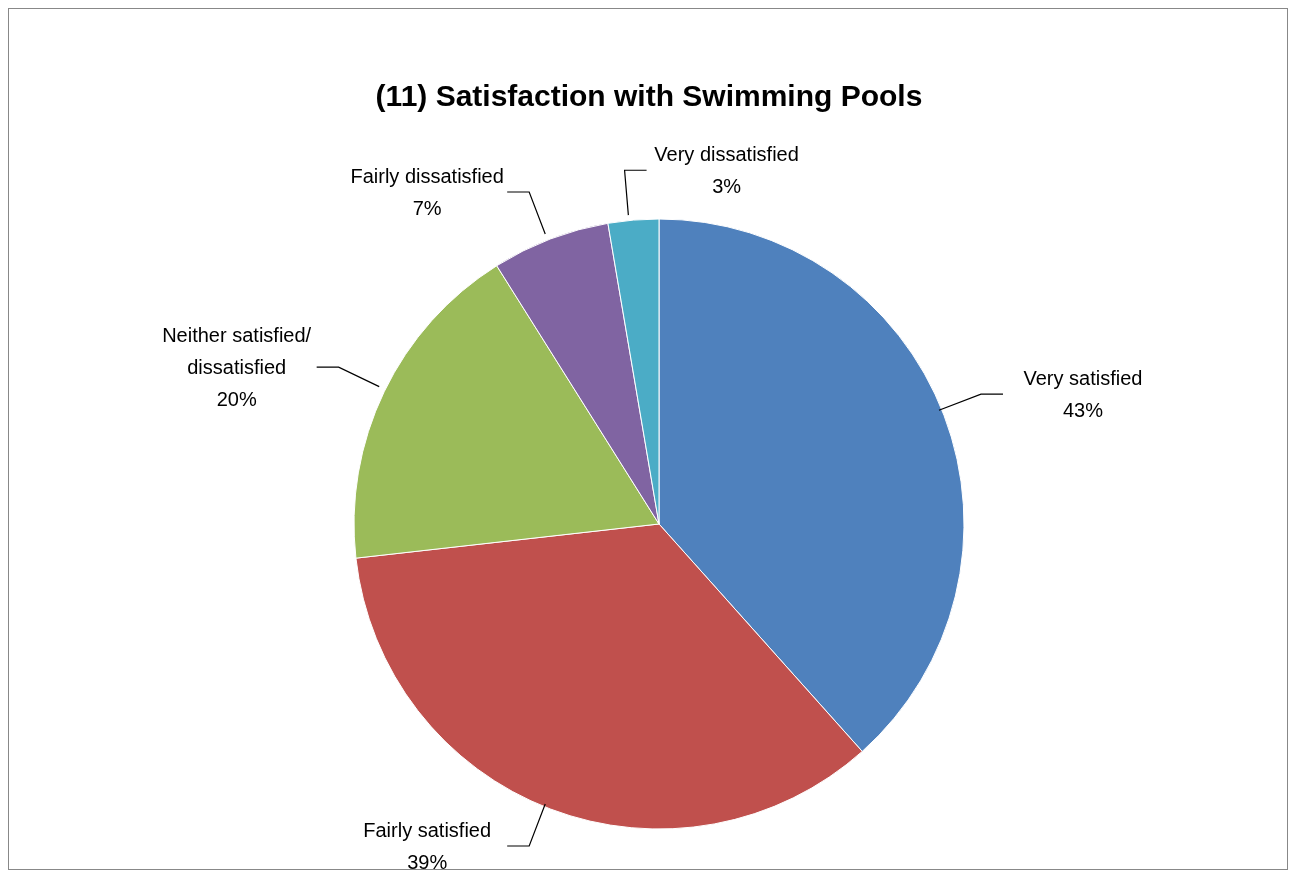 The width and height of the screenshot is (1298, 879). I want to click on slice-label: Fairly dissatisfied, so click(427, 176).